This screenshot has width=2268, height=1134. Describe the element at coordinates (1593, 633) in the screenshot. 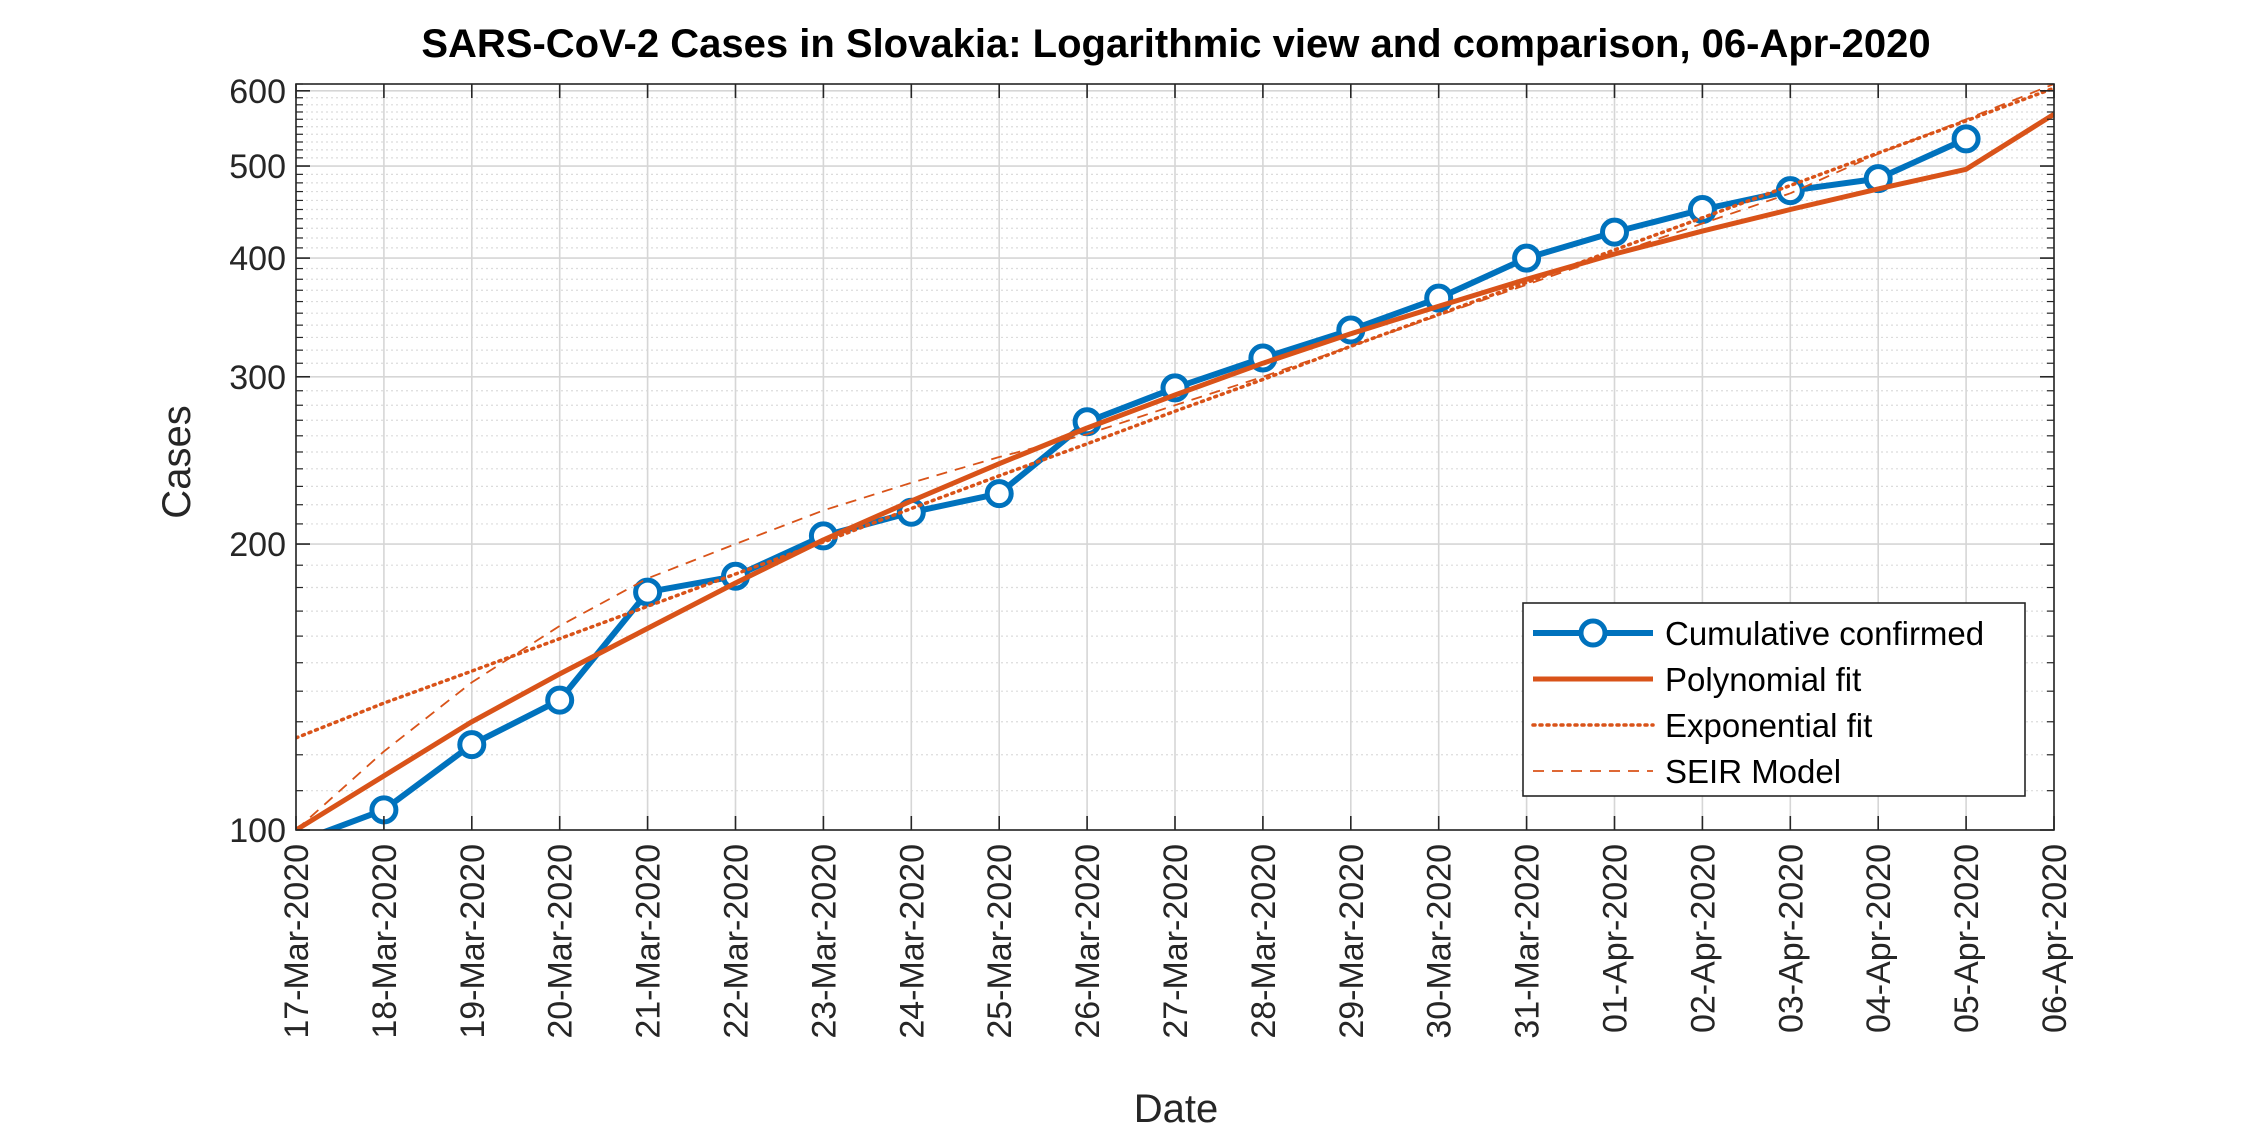

I see `legend-marker-cumulative-confirmed` at that location.